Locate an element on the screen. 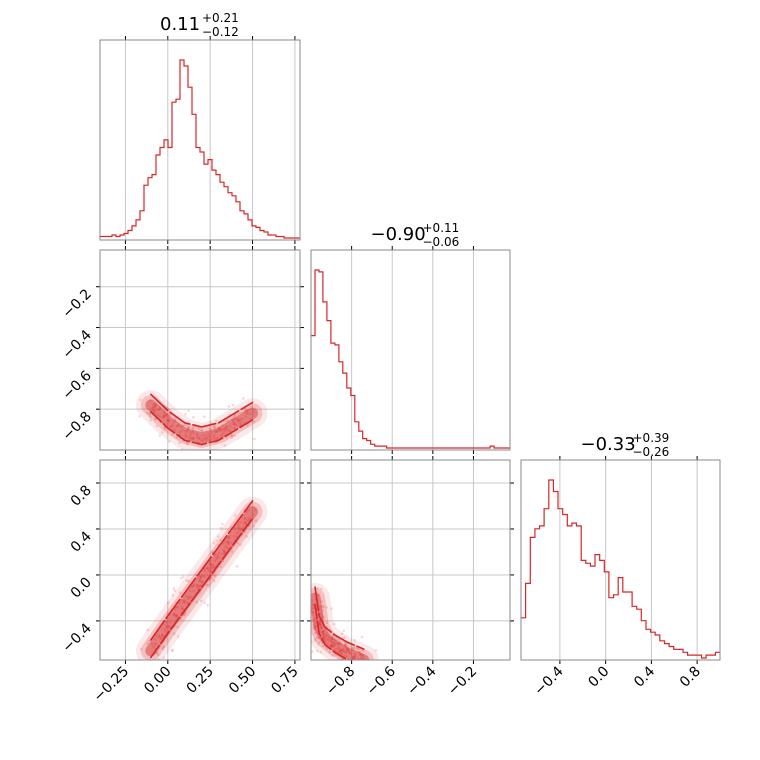 This screenshot has width=760, height=760. y-tick-label-2: −0.4 is located at coordinates (76, 637).